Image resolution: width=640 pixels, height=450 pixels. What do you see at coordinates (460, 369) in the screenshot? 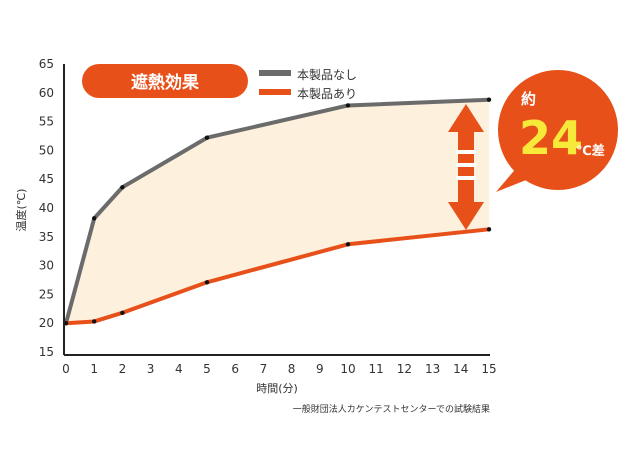
I see `x-tick-label: 14` at bounding box center [460, 369].